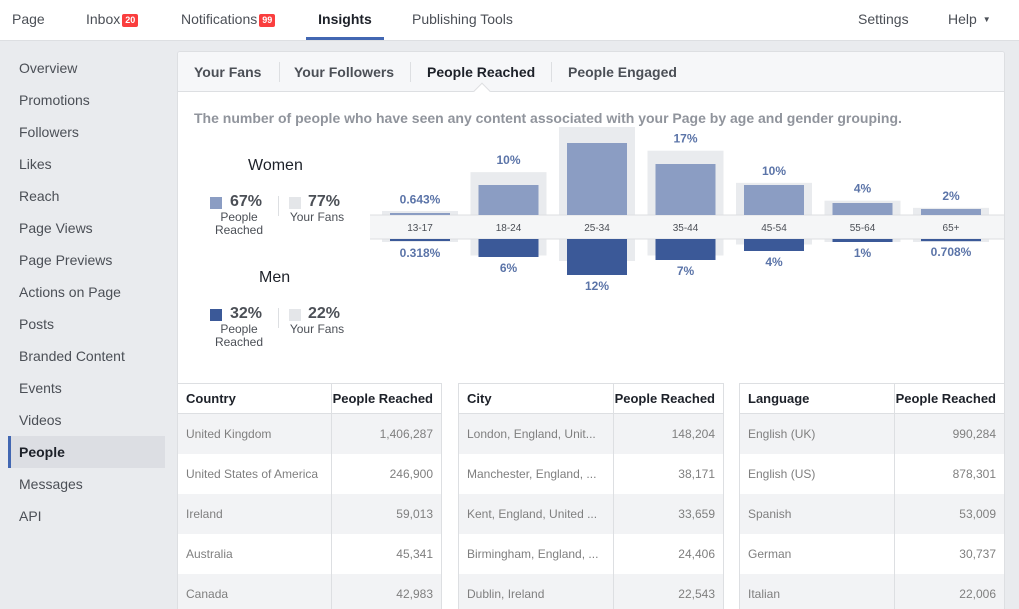  What do you see at coordinates (228, 20) in the screenshot?
I see `nav-notifications: Notifications 99` at bounding box center [228, 20].